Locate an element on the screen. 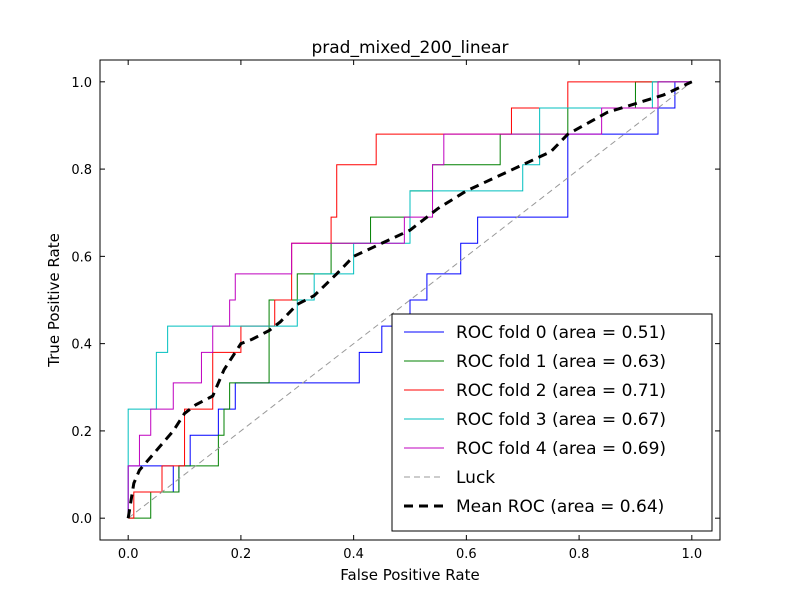 The image size is (800, 604). x-tick-label: 1.0 is located at coordinates (691, 554).